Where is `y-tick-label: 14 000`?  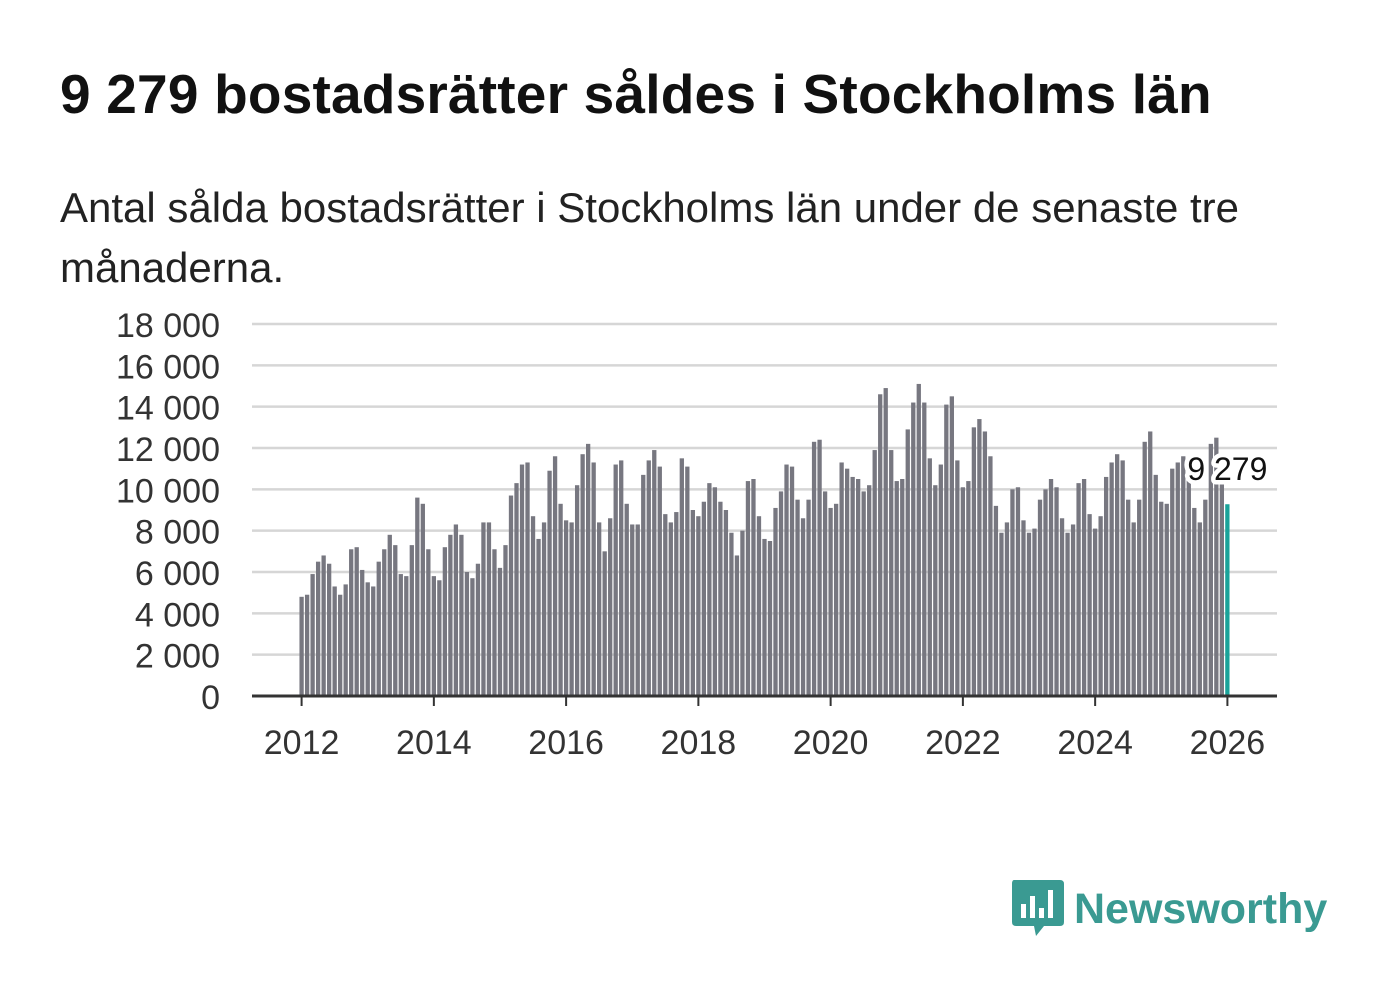 y-tick-label: 14 000 is located at coordinates (168, 409).